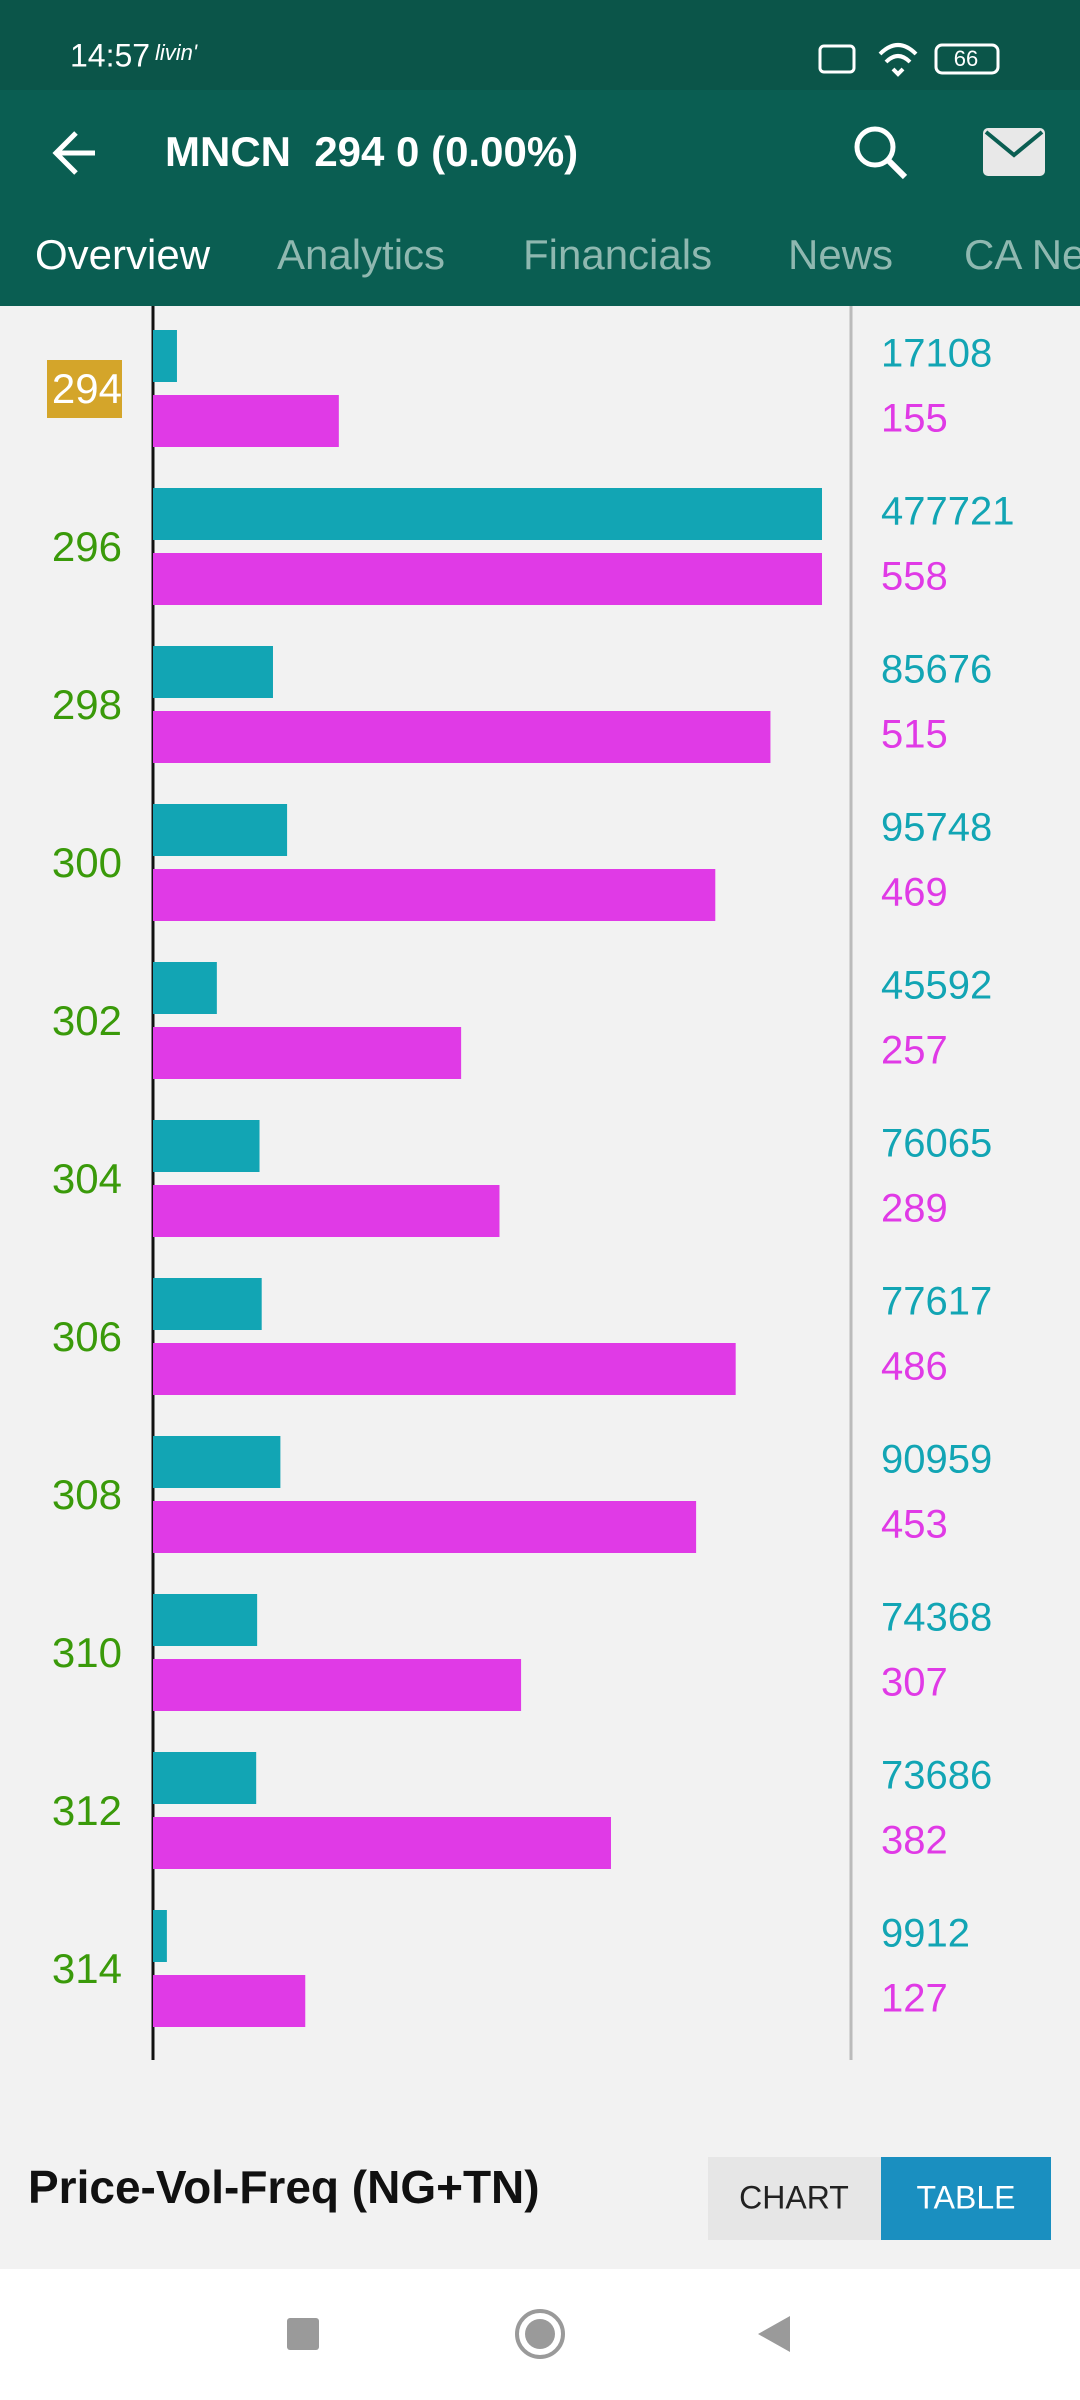  What do you see at coordinates (898, 60) in the screenshot?
I see `wifi-icon` at bounding box center [898, 60].